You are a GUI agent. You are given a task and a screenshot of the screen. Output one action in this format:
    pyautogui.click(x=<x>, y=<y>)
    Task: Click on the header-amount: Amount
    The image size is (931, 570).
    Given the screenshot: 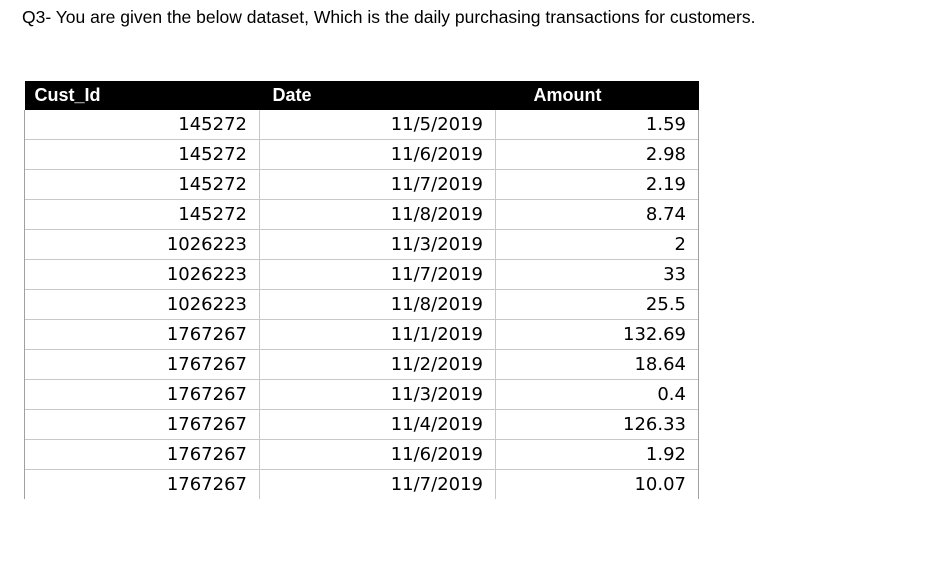 What is the action you would take?
    pyautogui.click(x=597, y=95)
    